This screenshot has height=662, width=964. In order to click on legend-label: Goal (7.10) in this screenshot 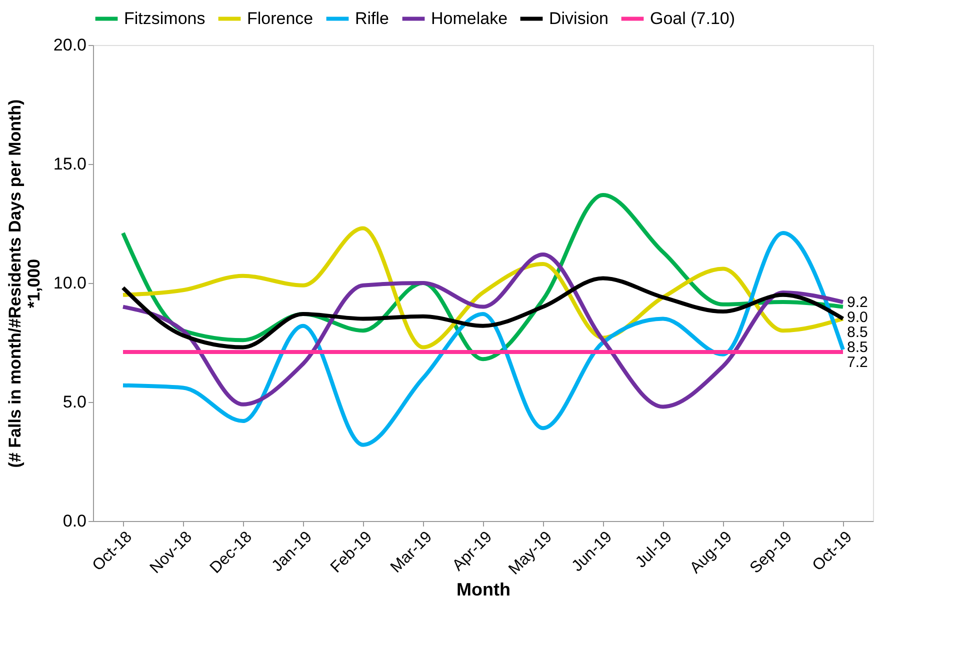, I will do `click(693, 18)`.